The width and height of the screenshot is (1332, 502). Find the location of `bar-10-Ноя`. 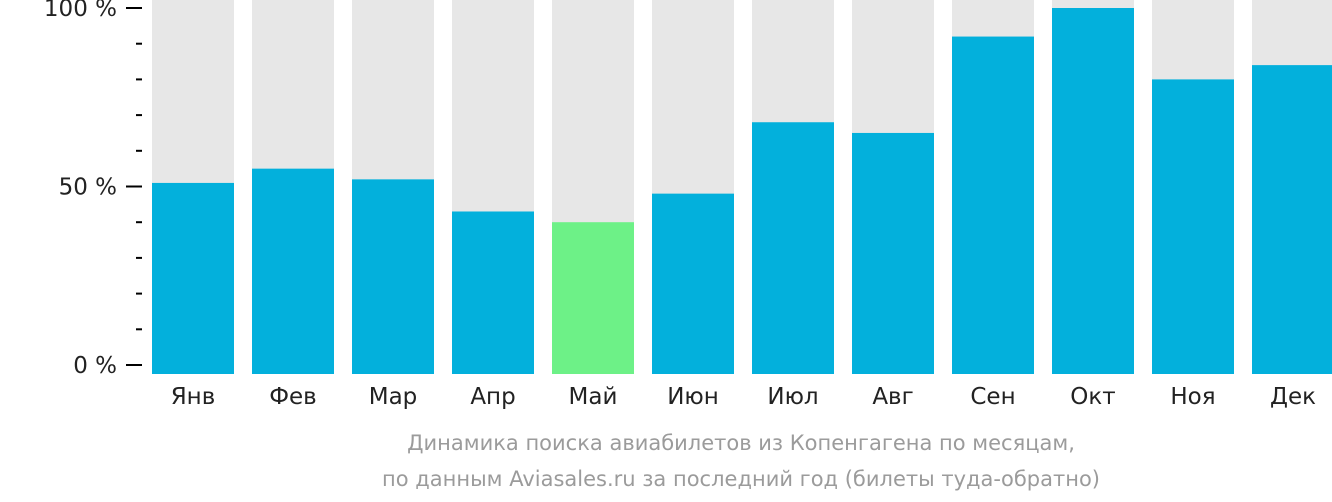

bar-10-Ноя is located at coordinates (1193, 227).